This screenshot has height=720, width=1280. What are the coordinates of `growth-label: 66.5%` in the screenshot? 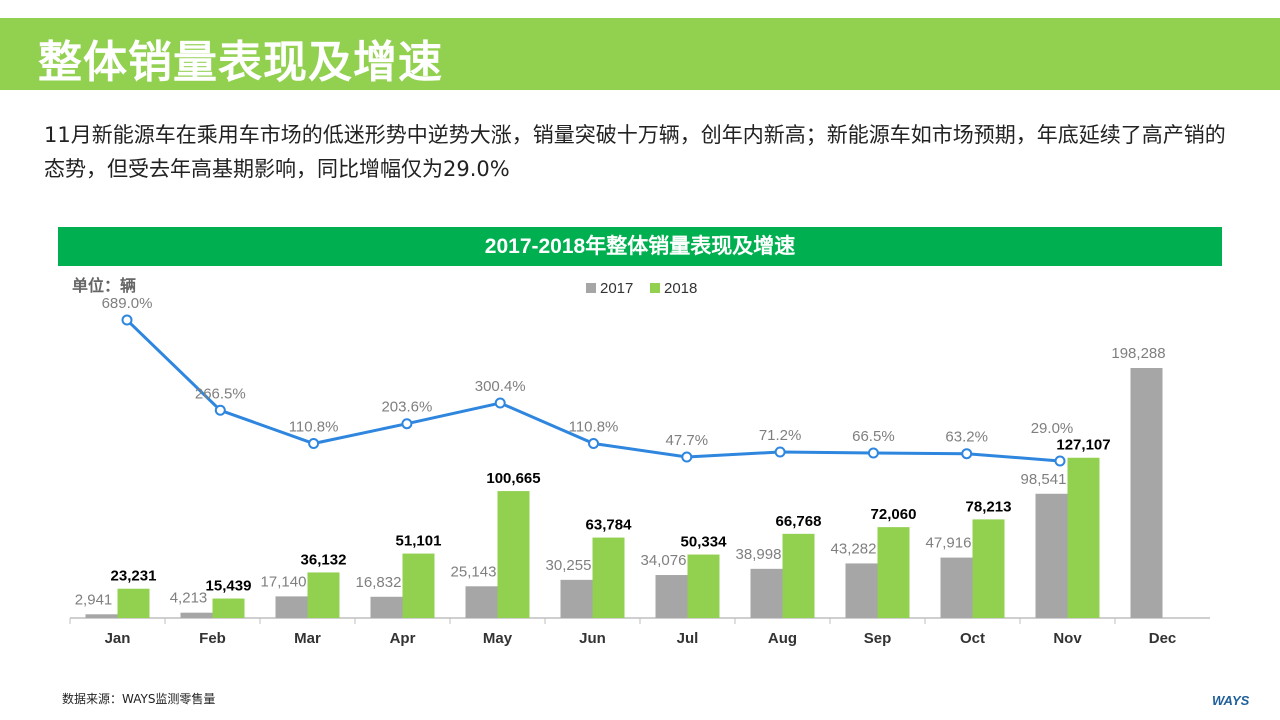 It's located at (873, 436).